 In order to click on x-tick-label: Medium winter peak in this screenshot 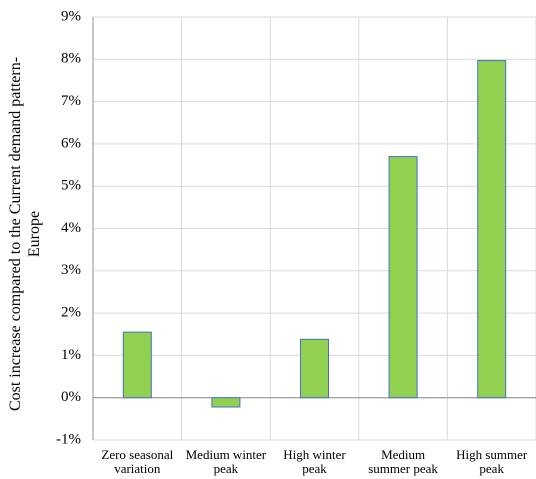, I will do `click(226, 461)`.